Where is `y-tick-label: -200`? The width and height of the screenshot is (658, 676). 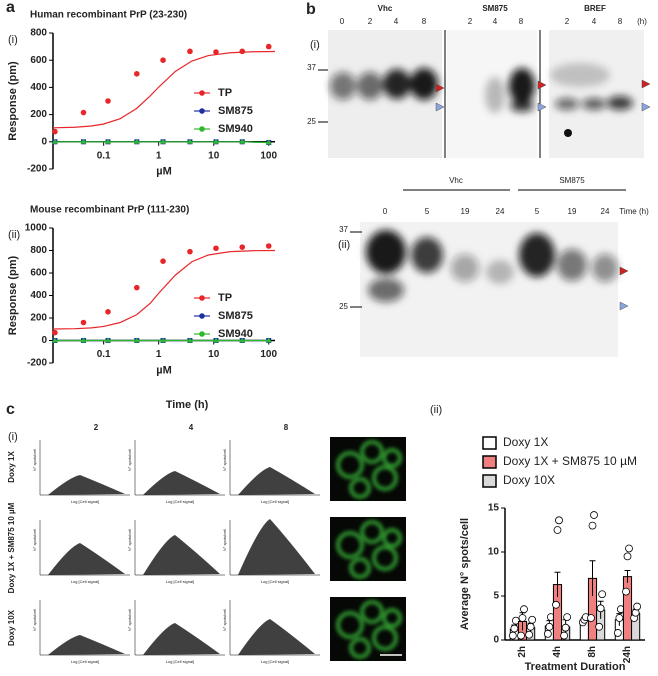 y-tick-label: -200 is located at coordinates (37, 363).